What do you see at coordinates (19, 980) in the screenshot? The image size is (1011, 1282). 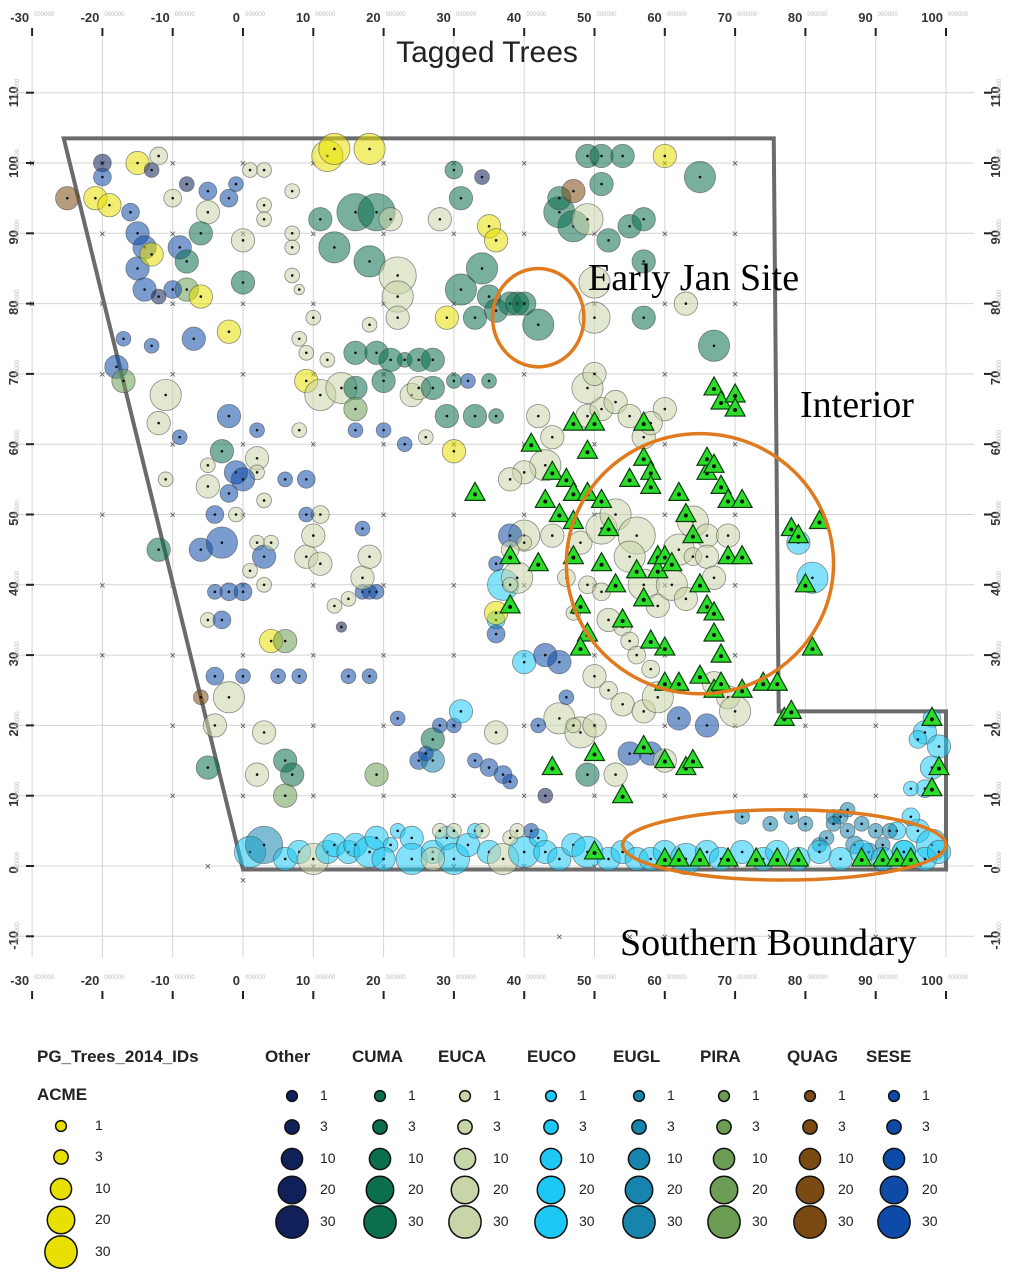 I see `x-tick-label: -30` at bounding box center [19, 980].